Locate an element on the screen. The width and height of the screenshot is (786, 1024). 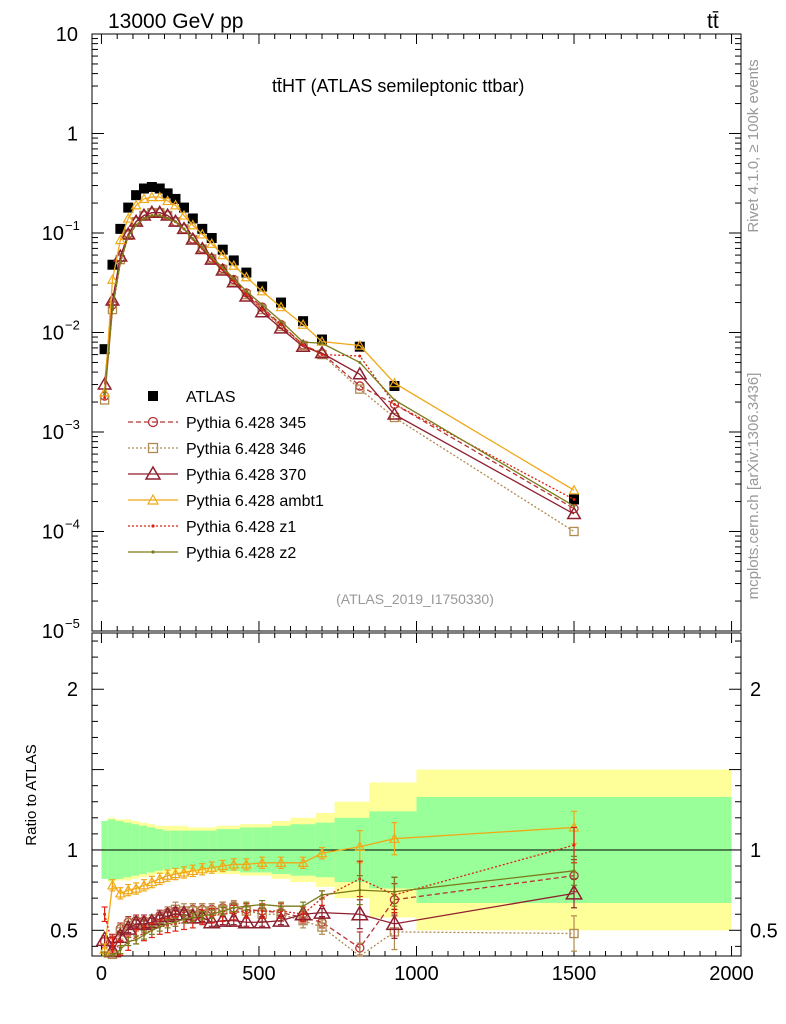
process-label: tt̄ is located at coordinates (713, 21).